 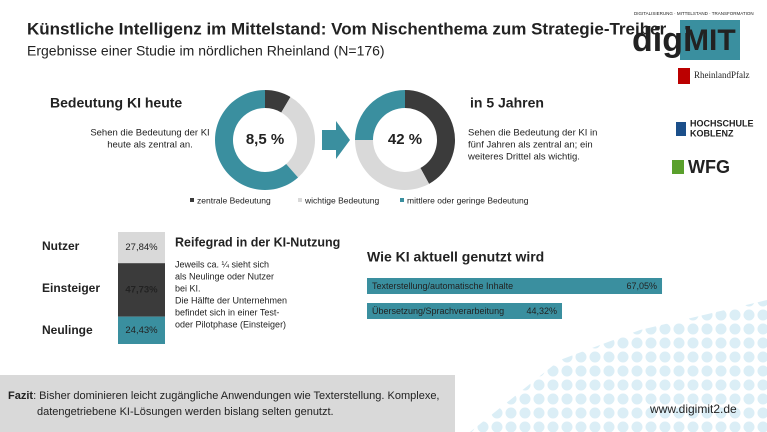 What do you see at coordinates (257, 242) in the screenshot?
I see `maturity-heading: Reifegrad in der KI-Nutzung` at bounding box center [257, 242].